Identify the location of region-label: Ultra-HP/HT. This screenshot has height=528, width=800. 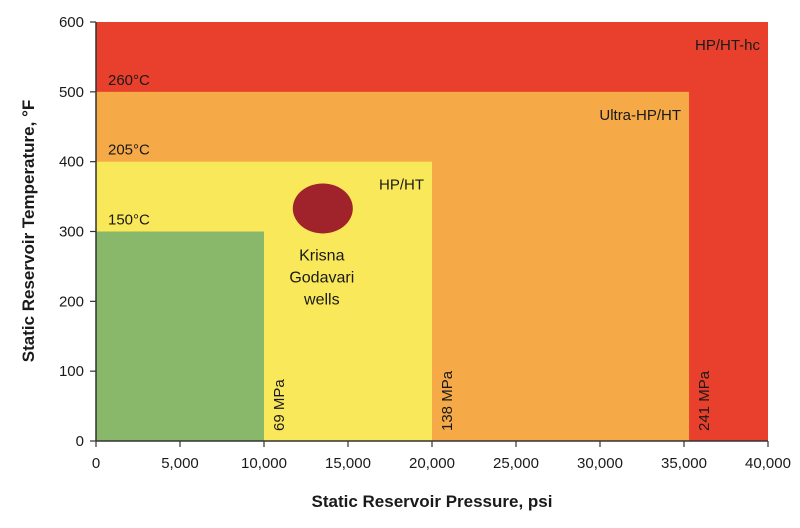
(640, 115).